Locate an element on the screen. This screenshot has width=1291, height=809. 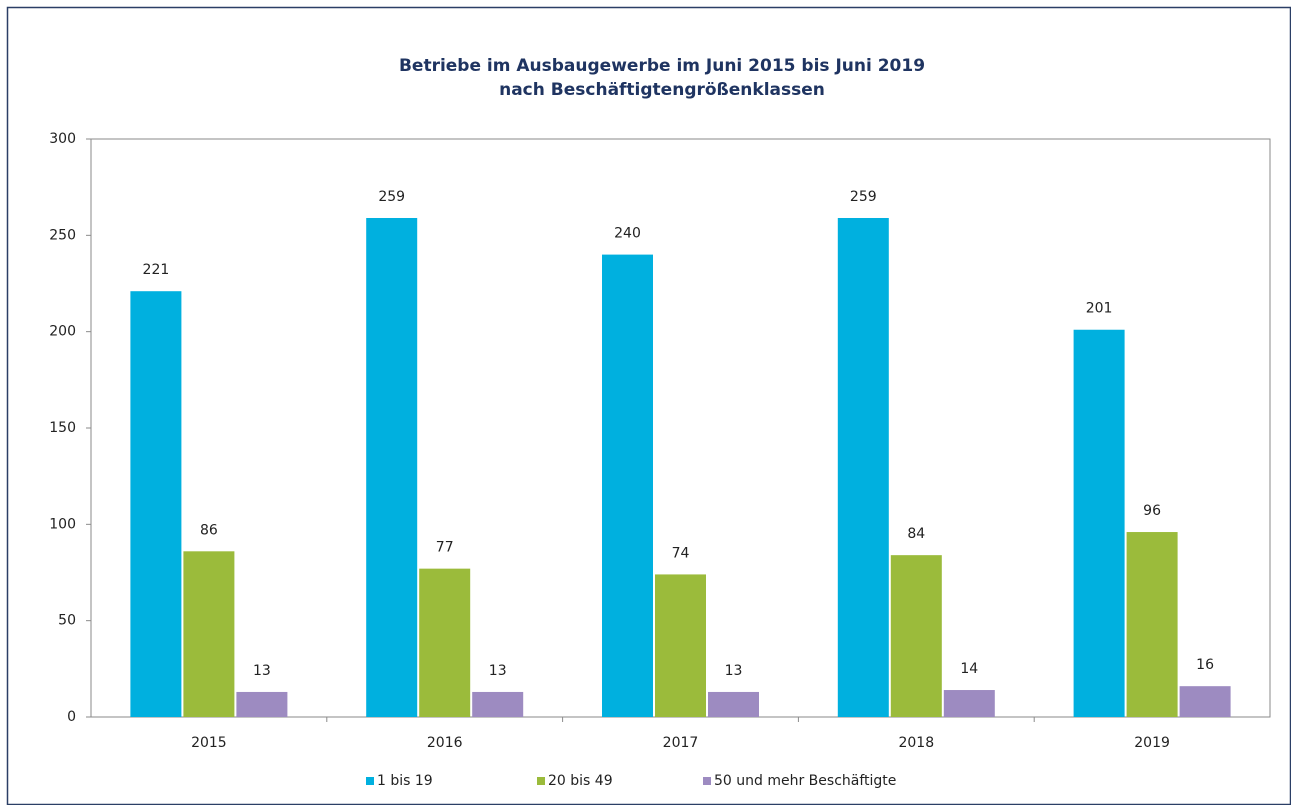
value-label: 86 is located at coordinates (209, 530).